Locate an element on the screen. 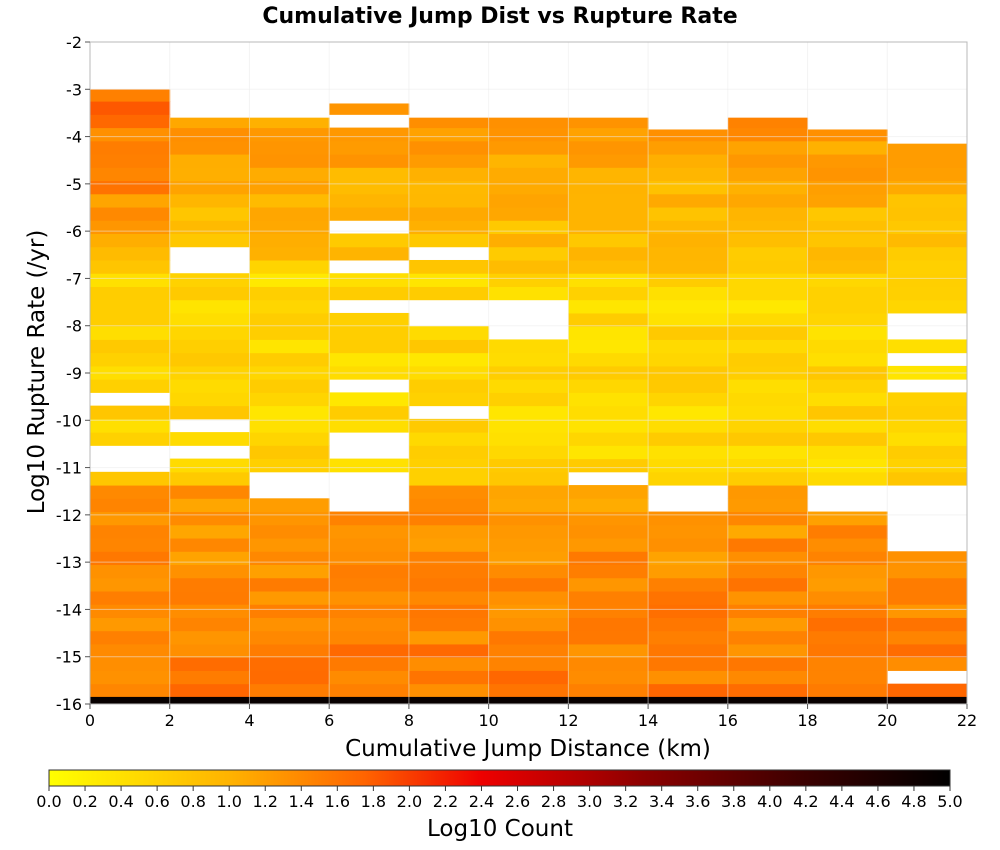  colorbar-tick-label: 0.0 is located at coordinates (48, 801).